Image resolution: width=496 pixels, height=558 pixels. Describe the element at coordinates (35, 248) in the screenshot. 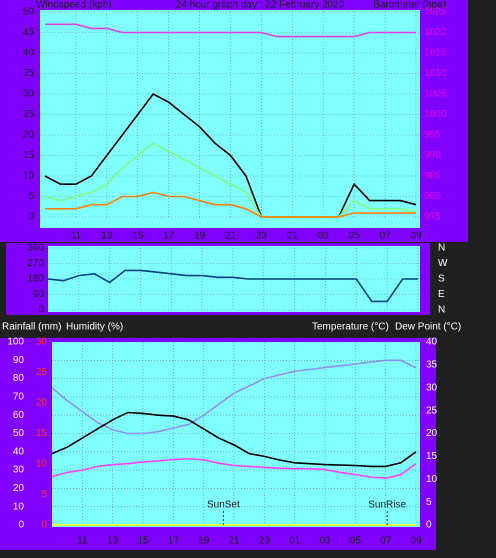

I see `y-tick-label: 360` at that location.